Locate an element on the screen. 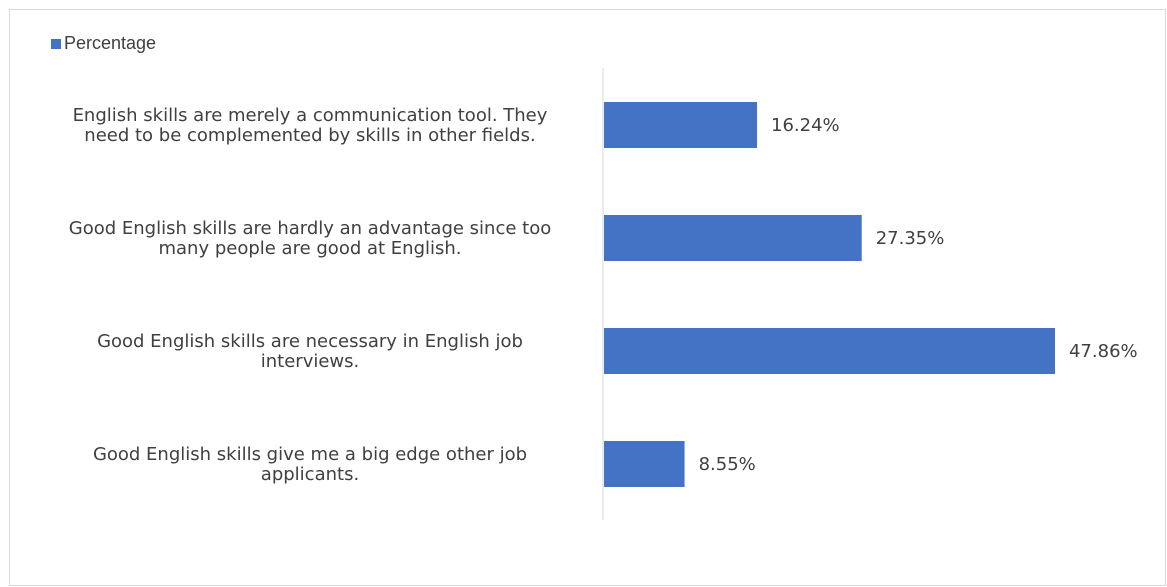  legend-swatch is located at coordinates (56, 43).